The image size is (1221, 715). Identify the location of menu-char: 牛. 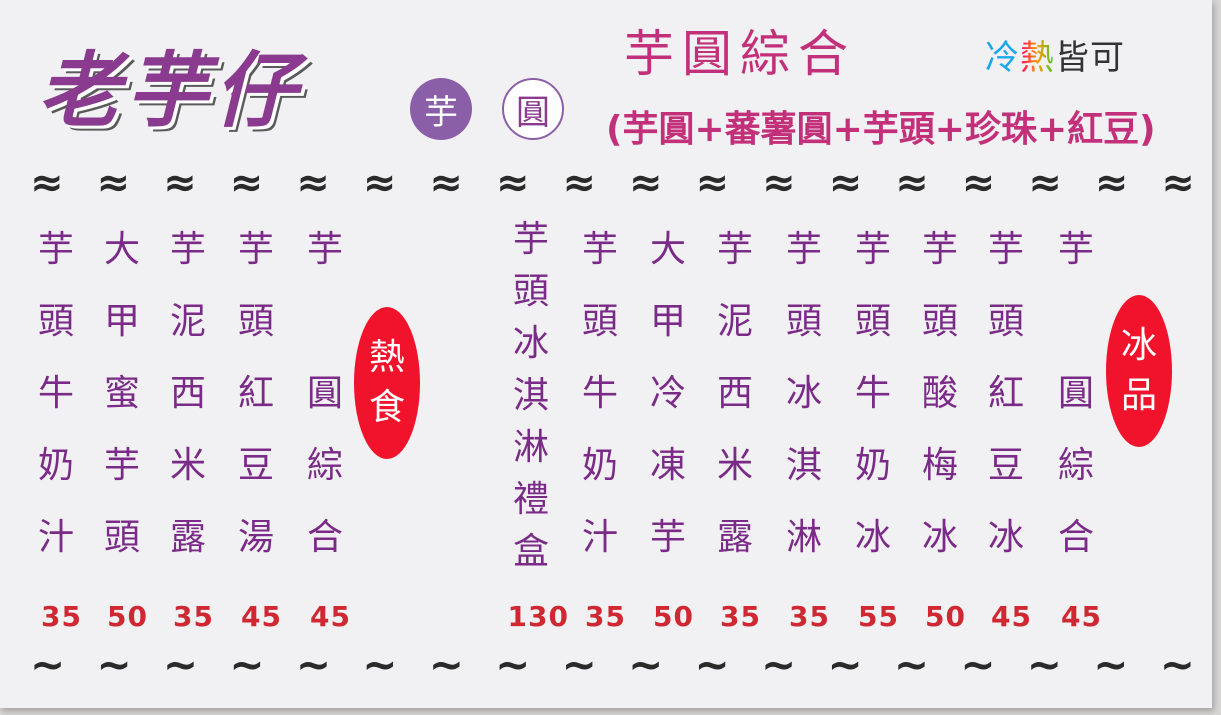
(600, 393).